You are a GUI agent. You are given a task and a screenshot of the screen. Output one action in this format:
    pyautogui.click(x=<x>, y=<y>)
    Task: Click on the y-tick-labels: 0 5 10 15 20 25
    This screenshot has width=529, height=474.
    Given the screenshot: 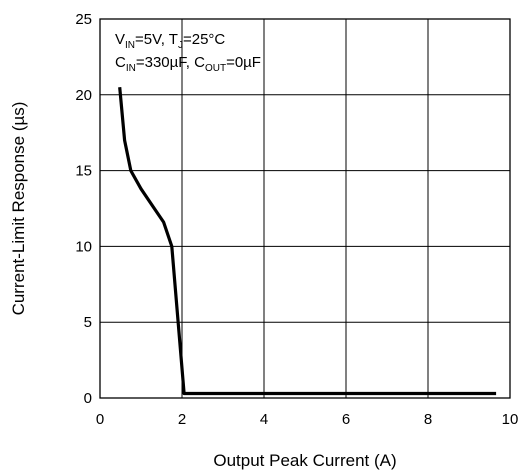 What is the action you would take?
    pyautogui.click(x=83, y=209)
    